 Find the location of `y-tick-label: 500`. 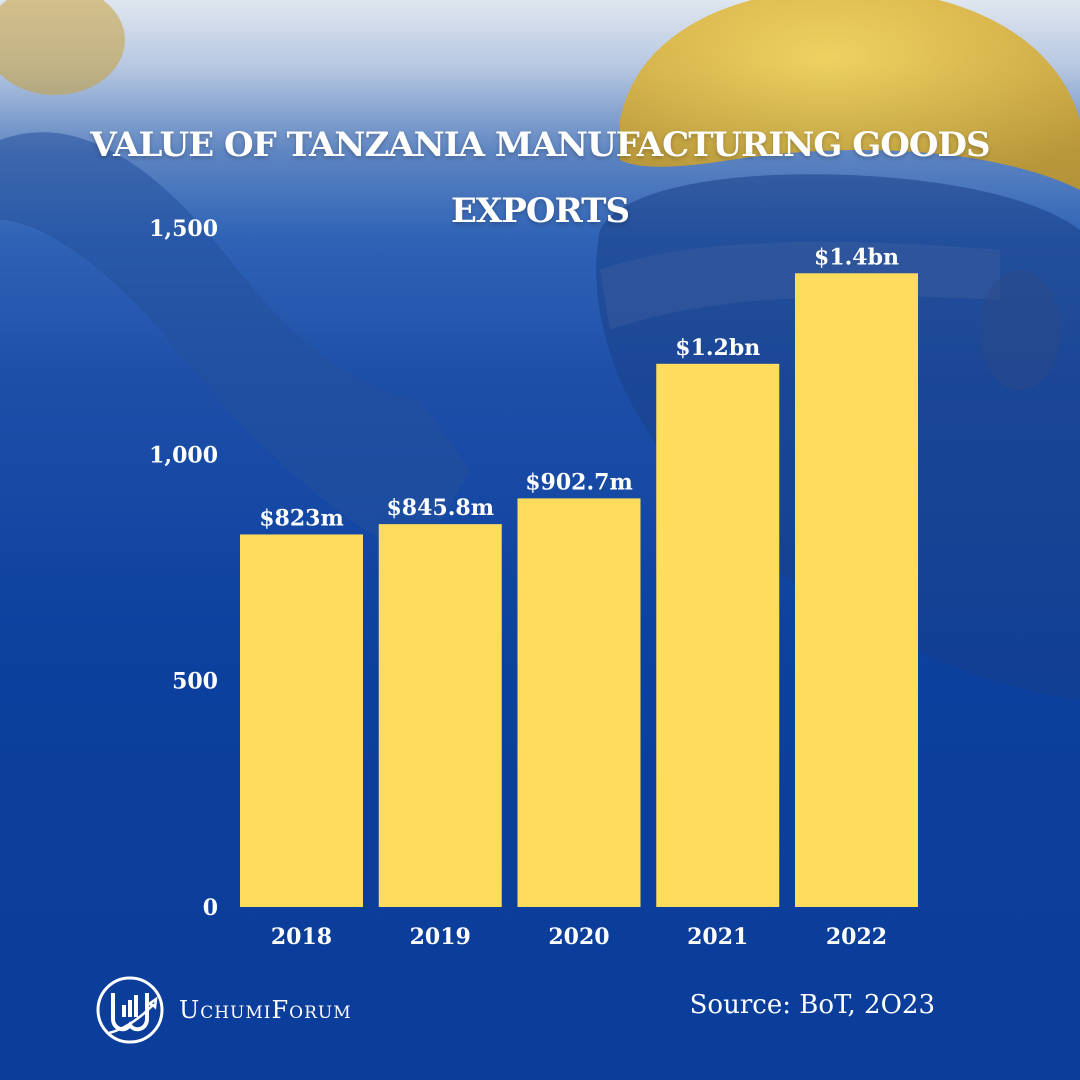

y-tick-label: 500 is located at coordinates (195, 682).